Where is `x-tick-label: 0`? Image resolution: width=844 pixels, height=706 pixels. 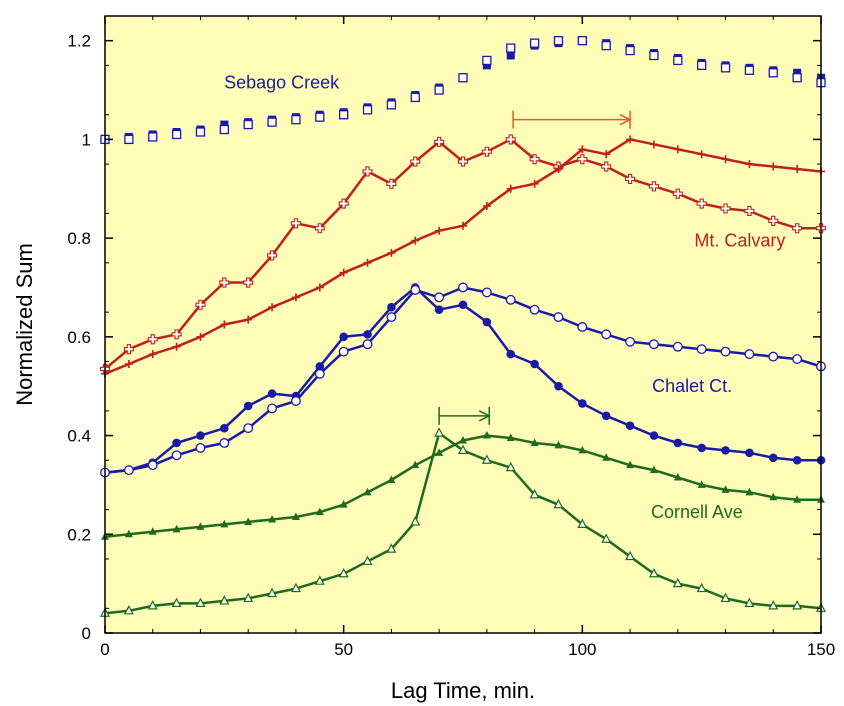 x-tick-label: 0 is located at coordinates (104, 649).